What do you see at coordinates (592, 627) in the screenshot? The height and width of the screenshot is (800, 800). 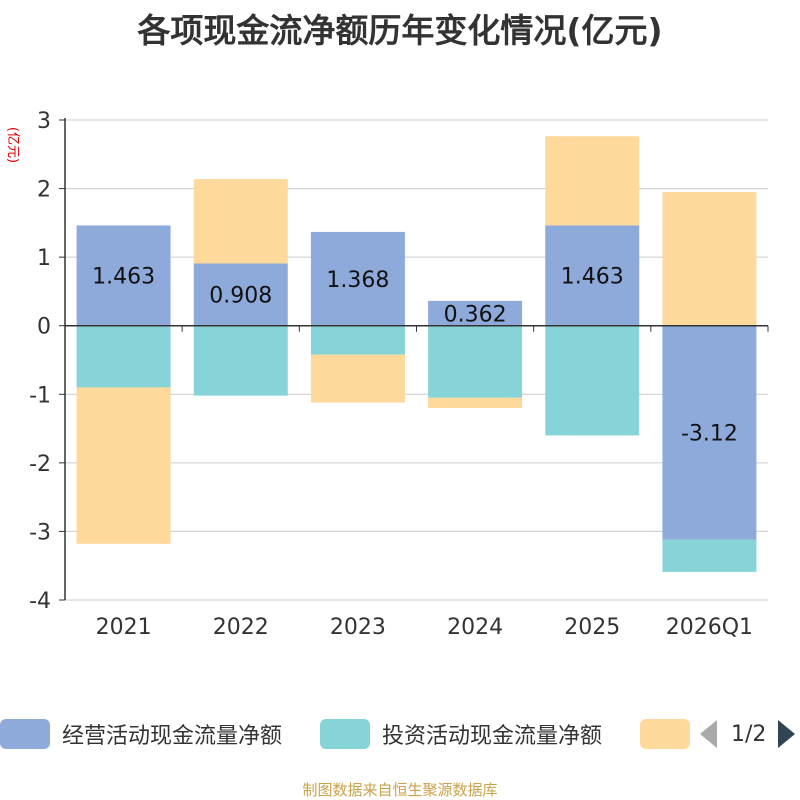 I see `x-tick-label: 2025` at bounding box center [592, 627].